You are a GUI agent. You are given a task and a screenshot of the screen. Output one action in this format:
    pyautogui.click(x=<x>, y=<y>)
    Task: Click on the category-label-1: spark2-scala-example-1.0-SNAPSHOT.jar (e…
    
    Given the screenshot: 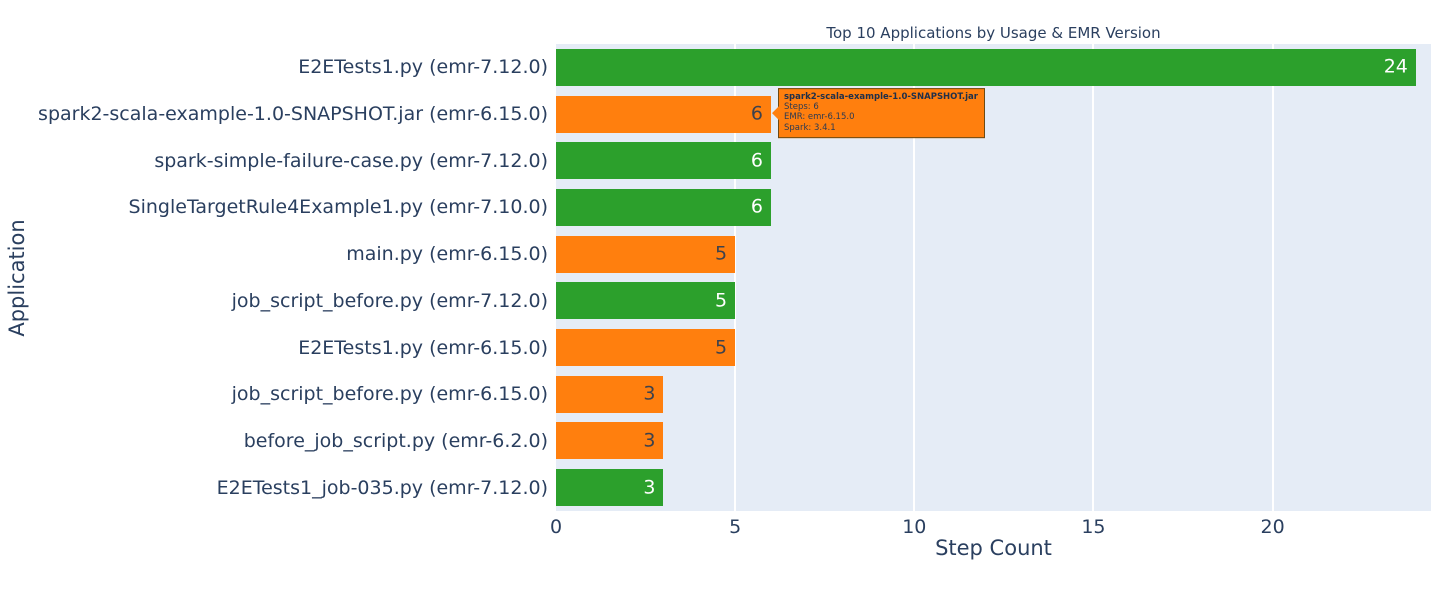 What is the action you would take?
    pyautogui.click(x=293, y=114)
    